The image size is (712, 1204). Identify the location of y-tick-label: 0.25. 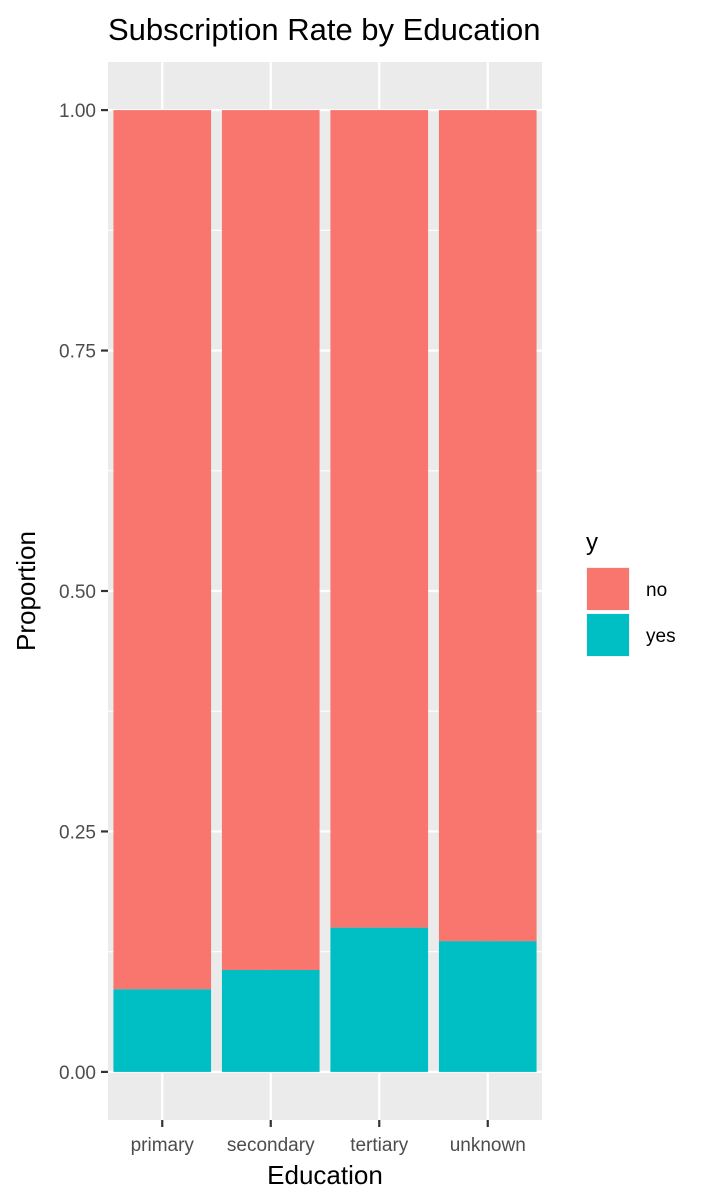
(77, 832).